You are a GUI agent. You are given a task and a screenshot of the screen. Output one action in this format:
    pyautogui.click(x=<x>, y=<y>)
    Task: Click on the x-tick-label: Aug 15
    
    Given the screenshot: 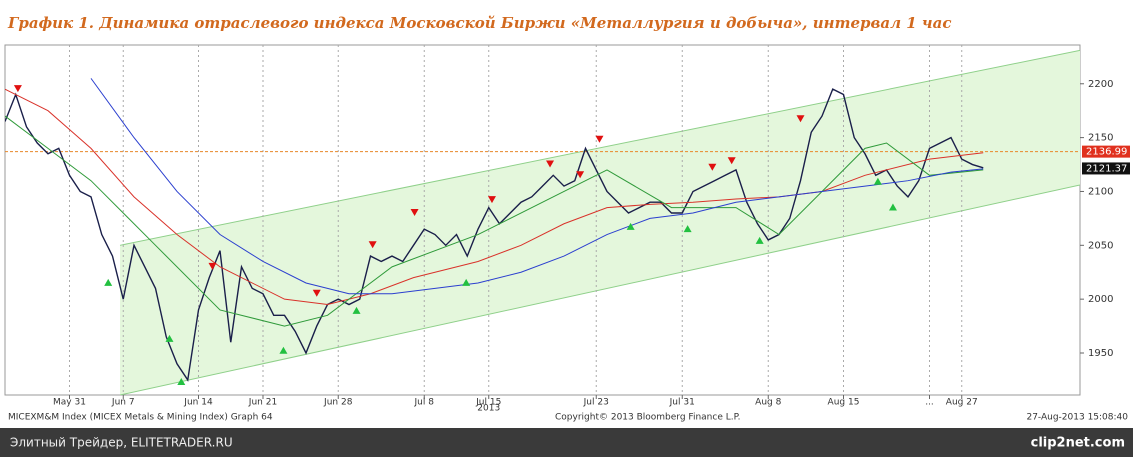 What is the action you would take?
    pyautogui.click(x=844, y=403)
    